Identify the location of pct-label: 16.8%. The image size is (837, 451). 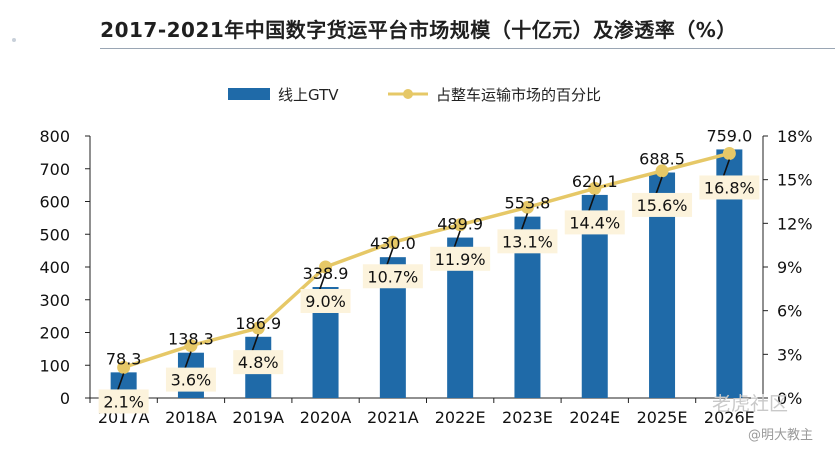
(729, 187).